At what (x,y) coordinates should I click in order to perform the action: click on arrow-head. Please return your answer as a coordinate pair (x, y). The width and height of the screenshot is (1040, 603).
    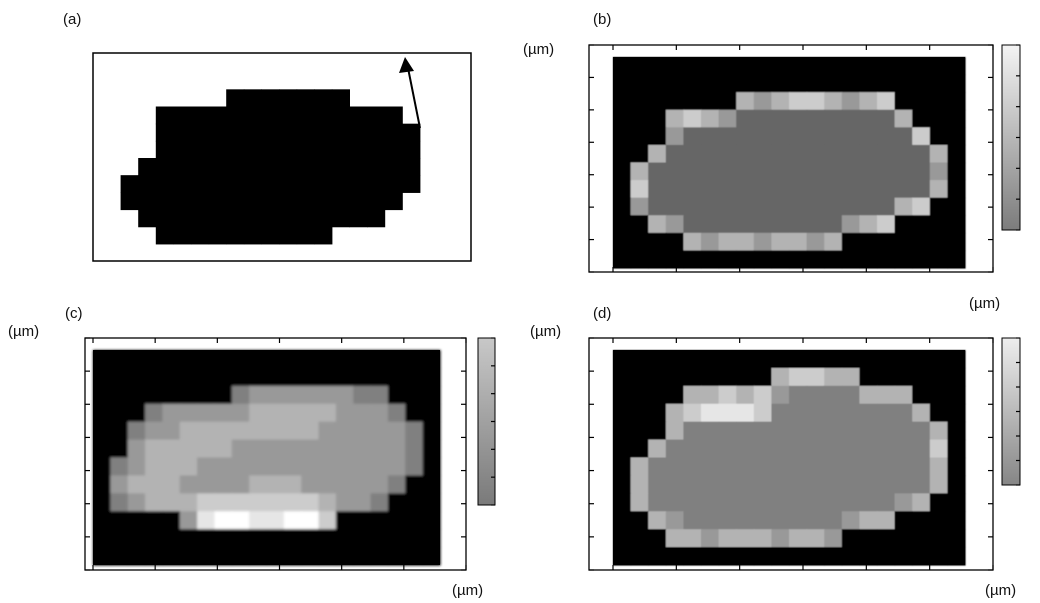
    Looking at the image, I should click on (406, 65).